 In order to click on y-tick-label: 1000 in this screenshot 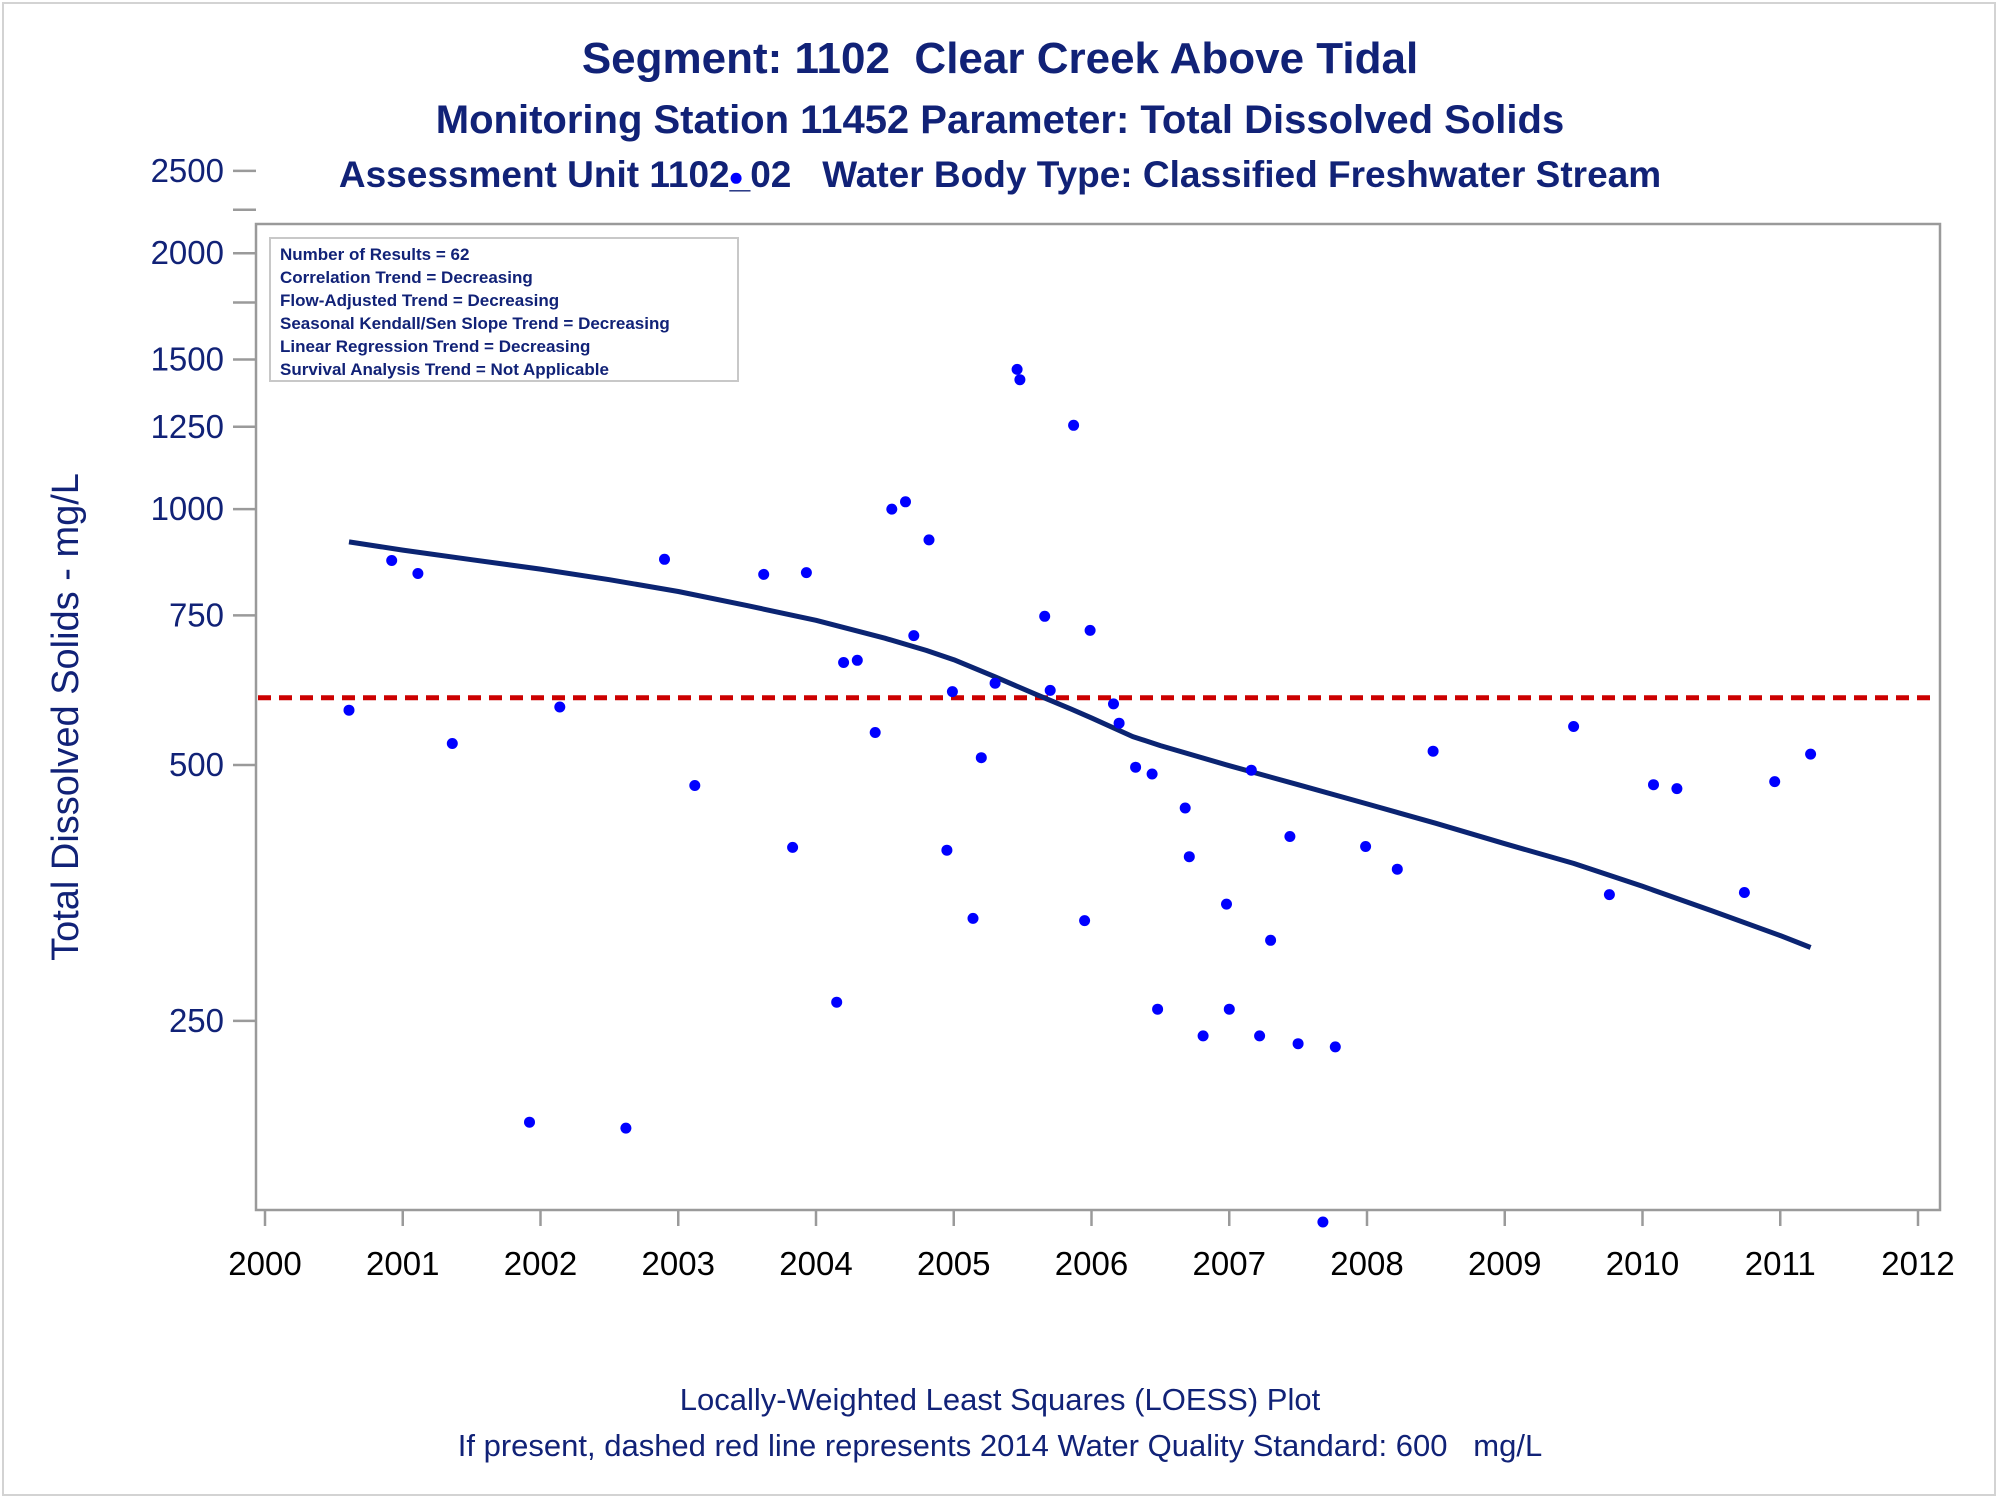, I will do `click(187, 508)`.